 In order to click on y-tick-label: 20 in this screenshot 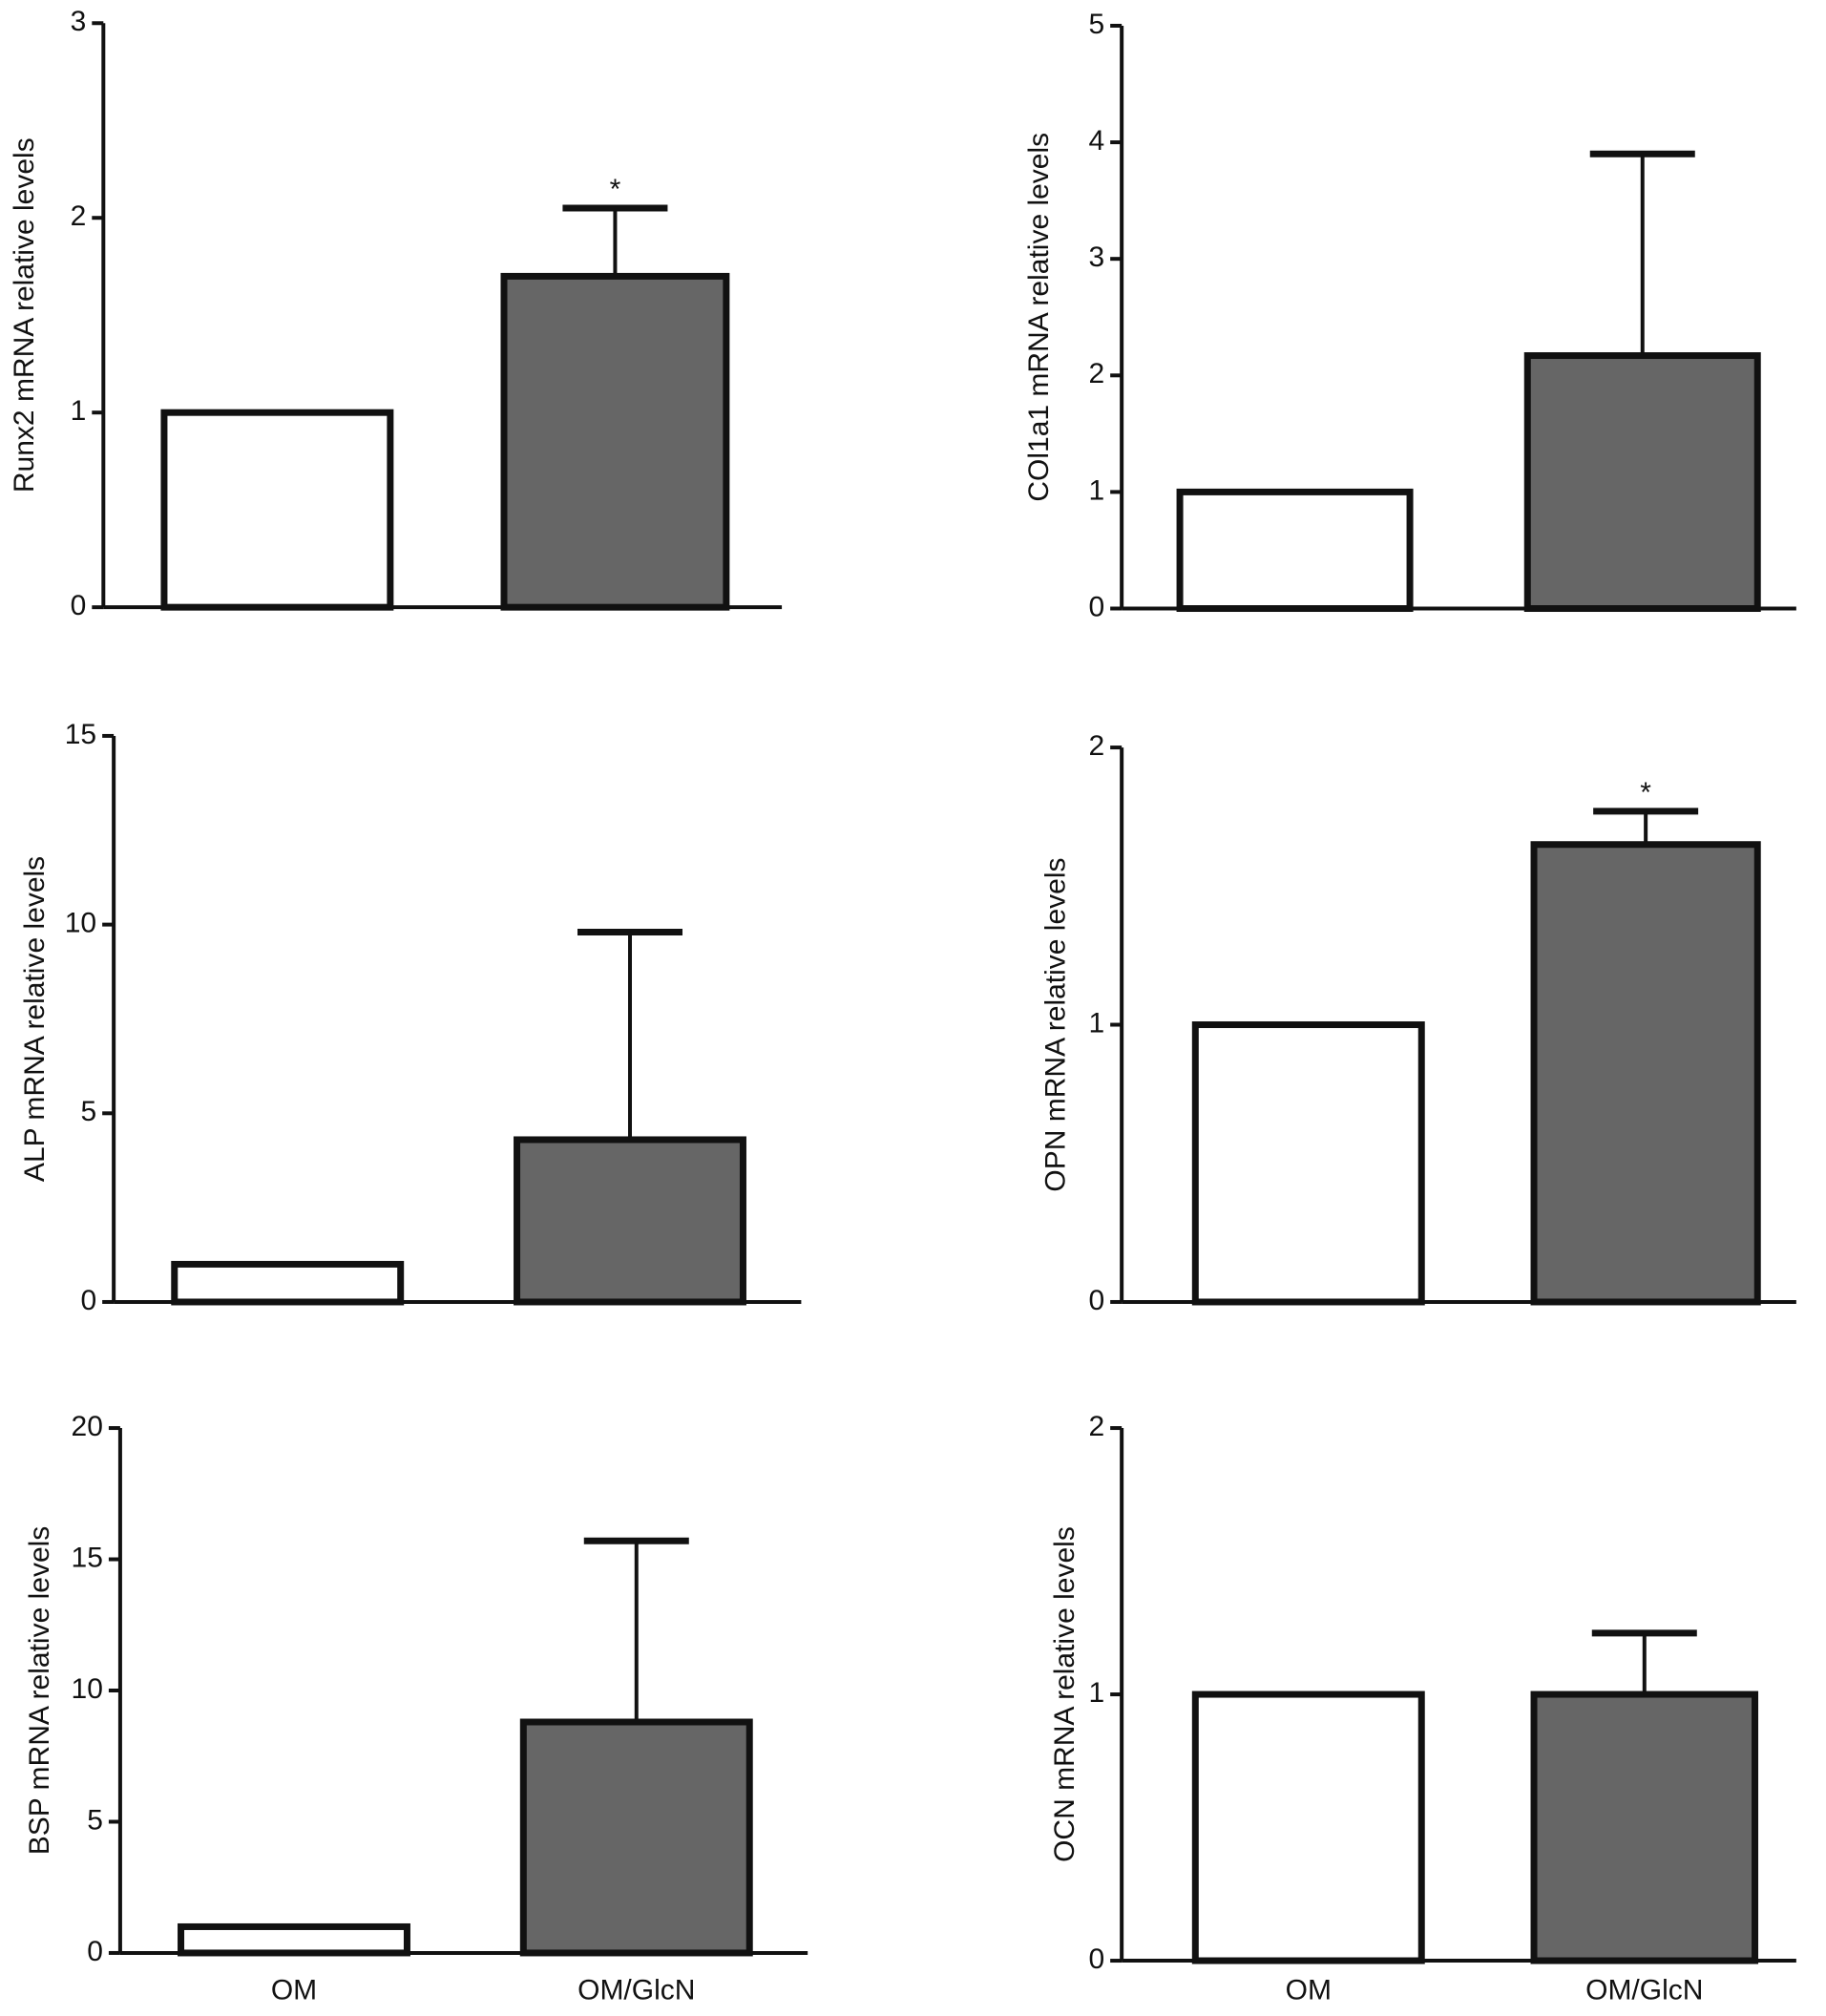, I will do `click(87, 1427)`.